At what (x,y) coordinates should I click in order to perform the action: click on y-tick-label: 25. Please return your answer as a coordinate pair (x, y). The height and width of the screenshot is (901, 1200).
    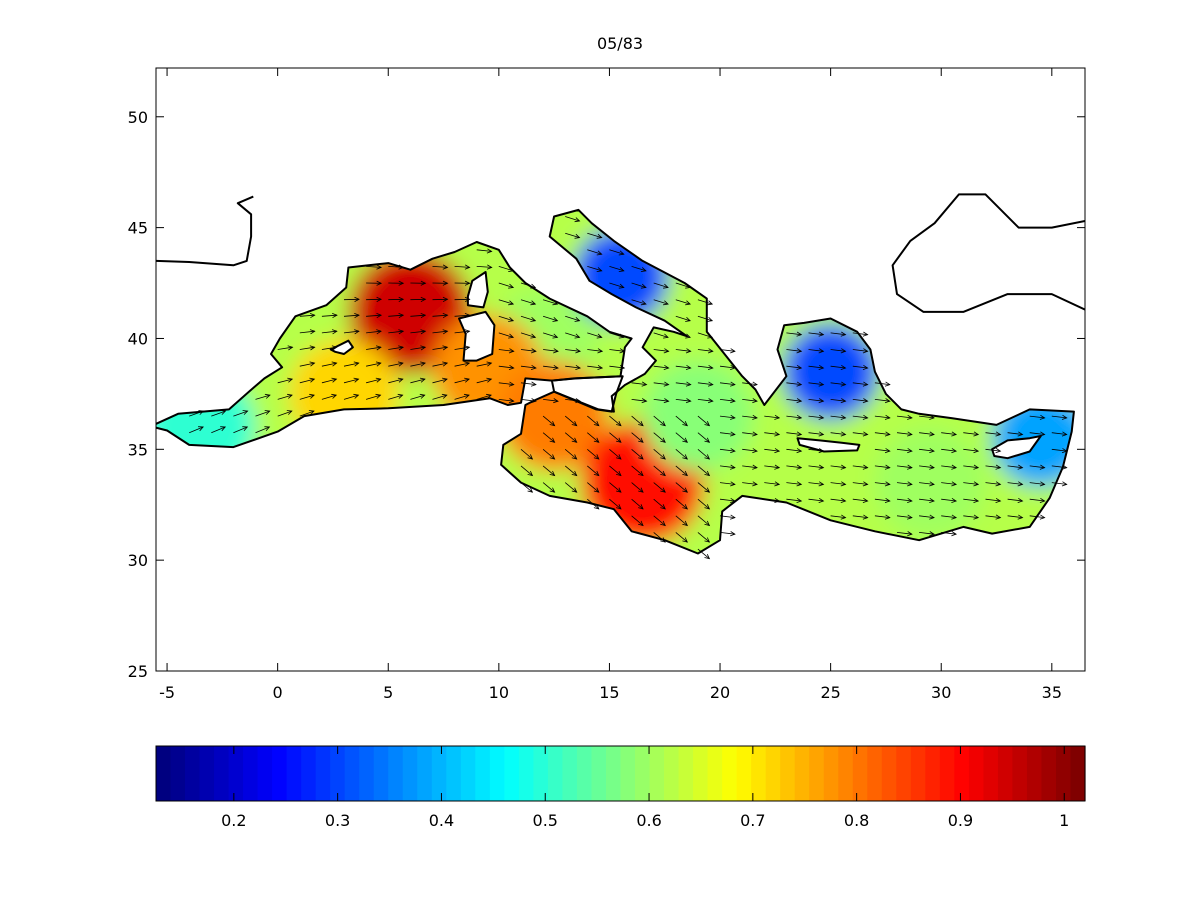
    Looking at the image, I should click on (138, 671).